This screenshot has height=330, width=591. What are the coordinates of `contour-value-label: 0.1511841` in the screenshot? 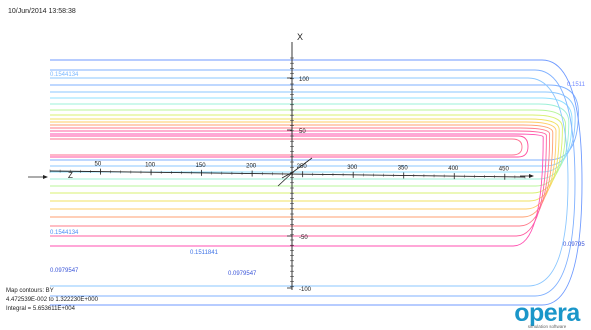 It's located at (204, 253).